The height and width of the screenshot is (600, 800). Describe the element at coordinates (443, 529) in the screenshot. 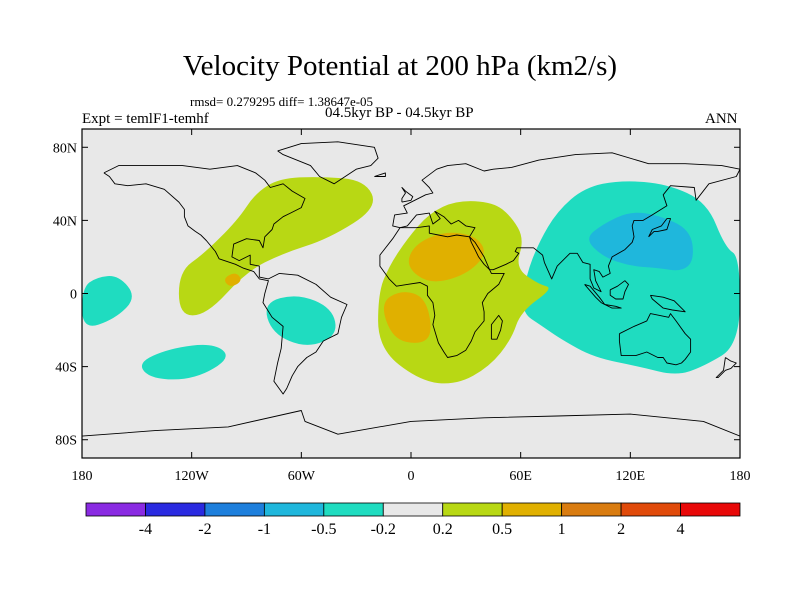

I see `colorbar-label: 0.2` at that location.